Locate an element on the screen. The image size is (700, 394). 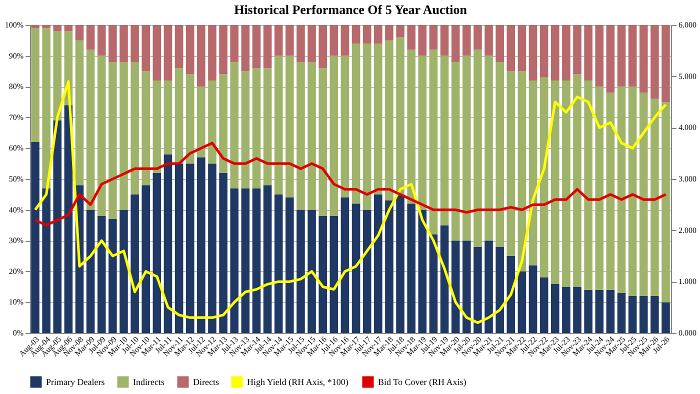
legend-label: Directs is located at coordinates (206, 382).